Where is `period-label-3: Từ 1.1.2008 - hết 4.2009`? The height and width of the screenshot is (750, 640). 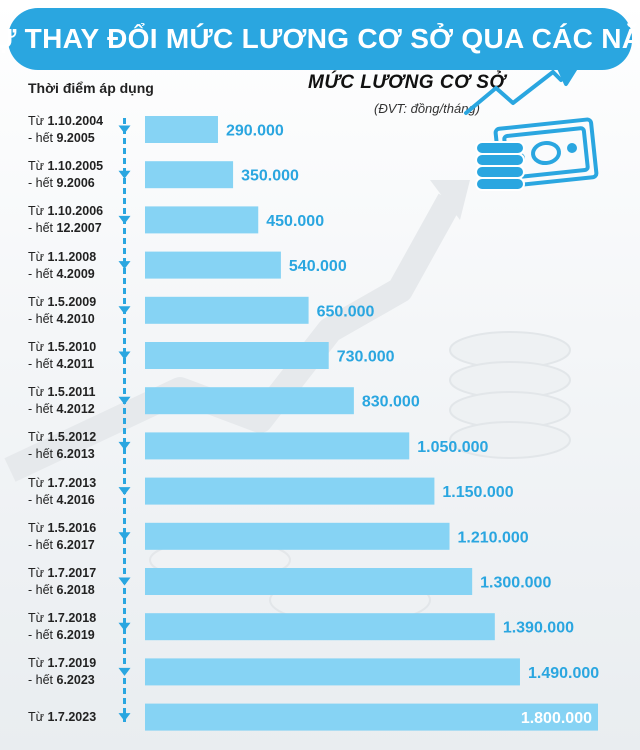
period-label-3: Từ 1.1.2008 - hết 4.2009 is located at coordinates (75, 266).